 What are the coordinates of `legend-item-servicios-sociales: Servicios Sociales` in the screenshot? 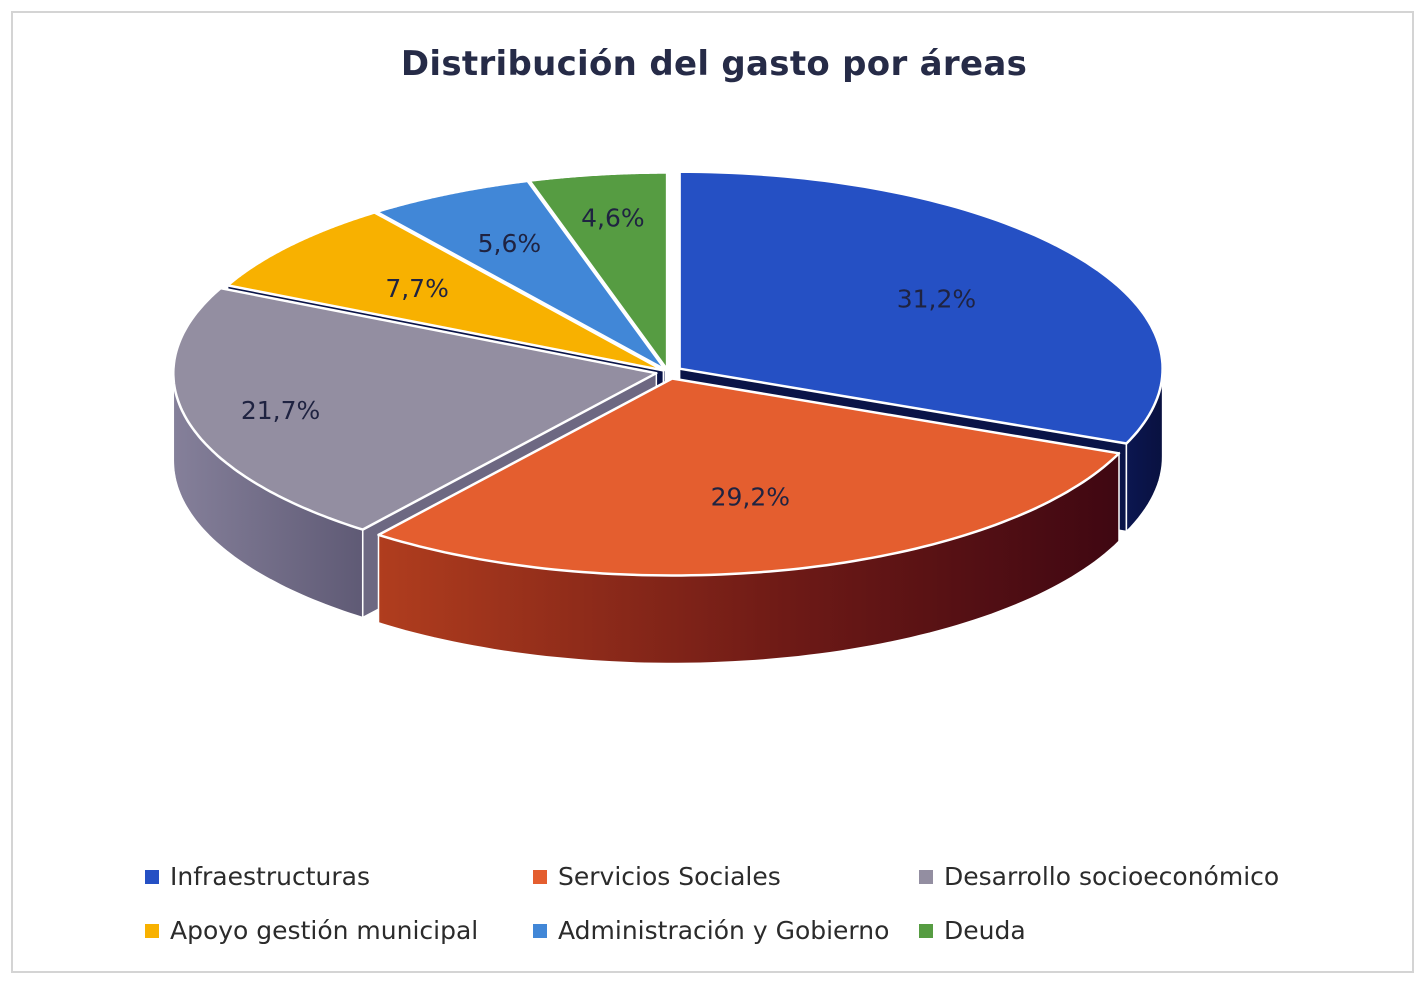 It's located at (657, 876).